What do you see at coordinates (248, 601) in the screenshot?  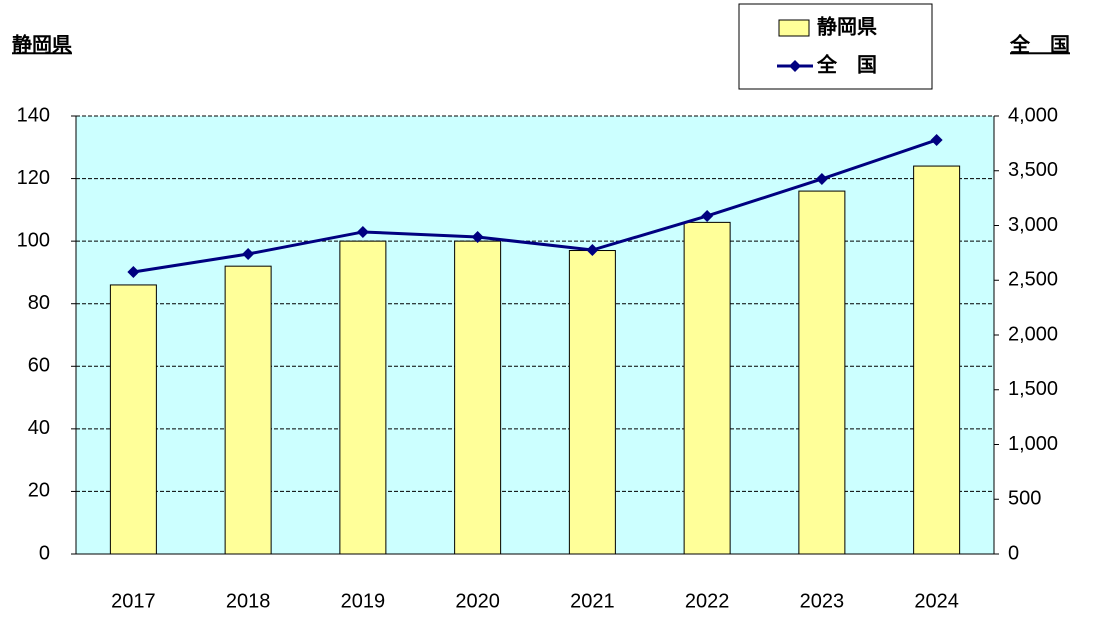 I see `x-tick-label: 2018` at bounding box center [248, 601].